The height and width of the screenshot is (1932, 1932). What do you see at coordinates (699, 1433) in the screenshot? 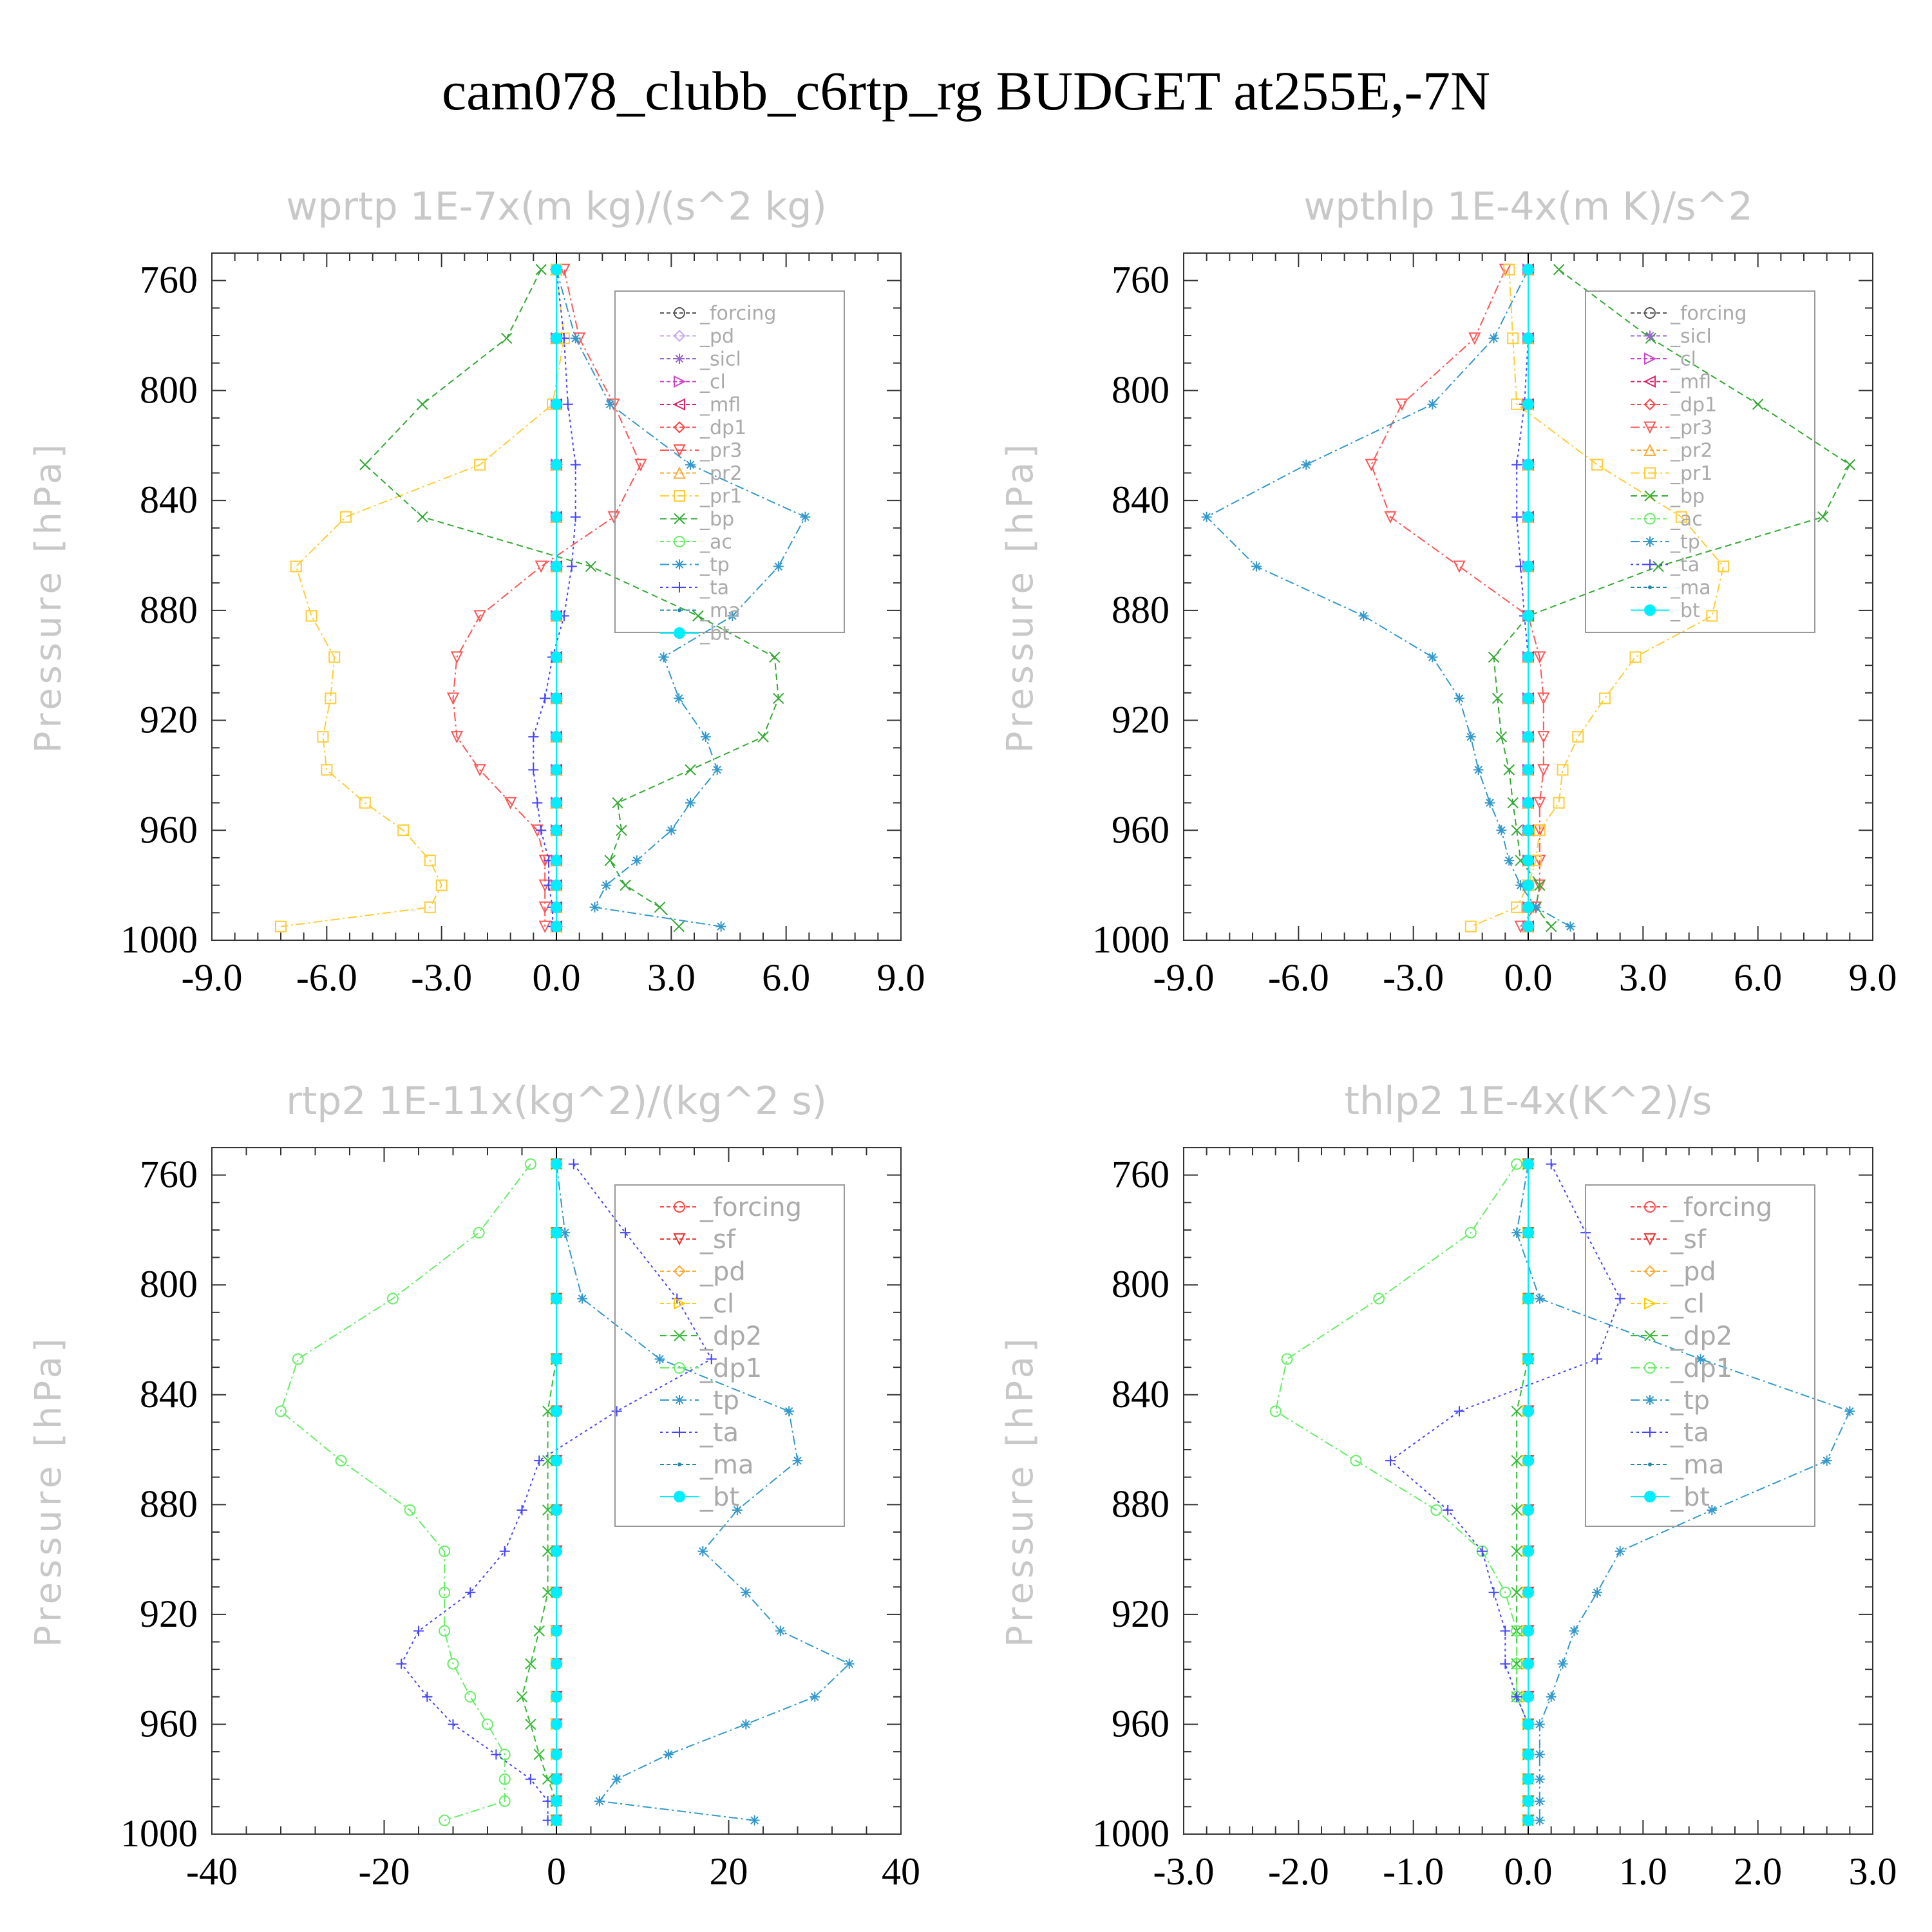
I see `legend-item: _ta` at bounding box center [699, 1433].